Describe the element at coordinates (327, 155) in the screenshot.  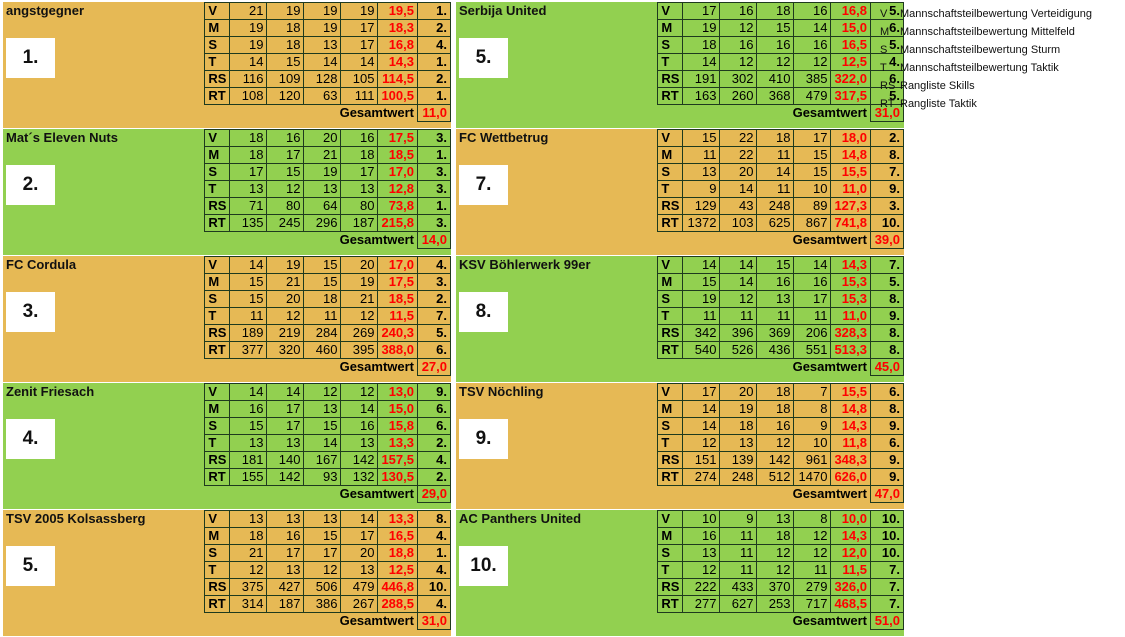
I see `stat-row: M 18 17 21 18 18,5 1.` at that location.